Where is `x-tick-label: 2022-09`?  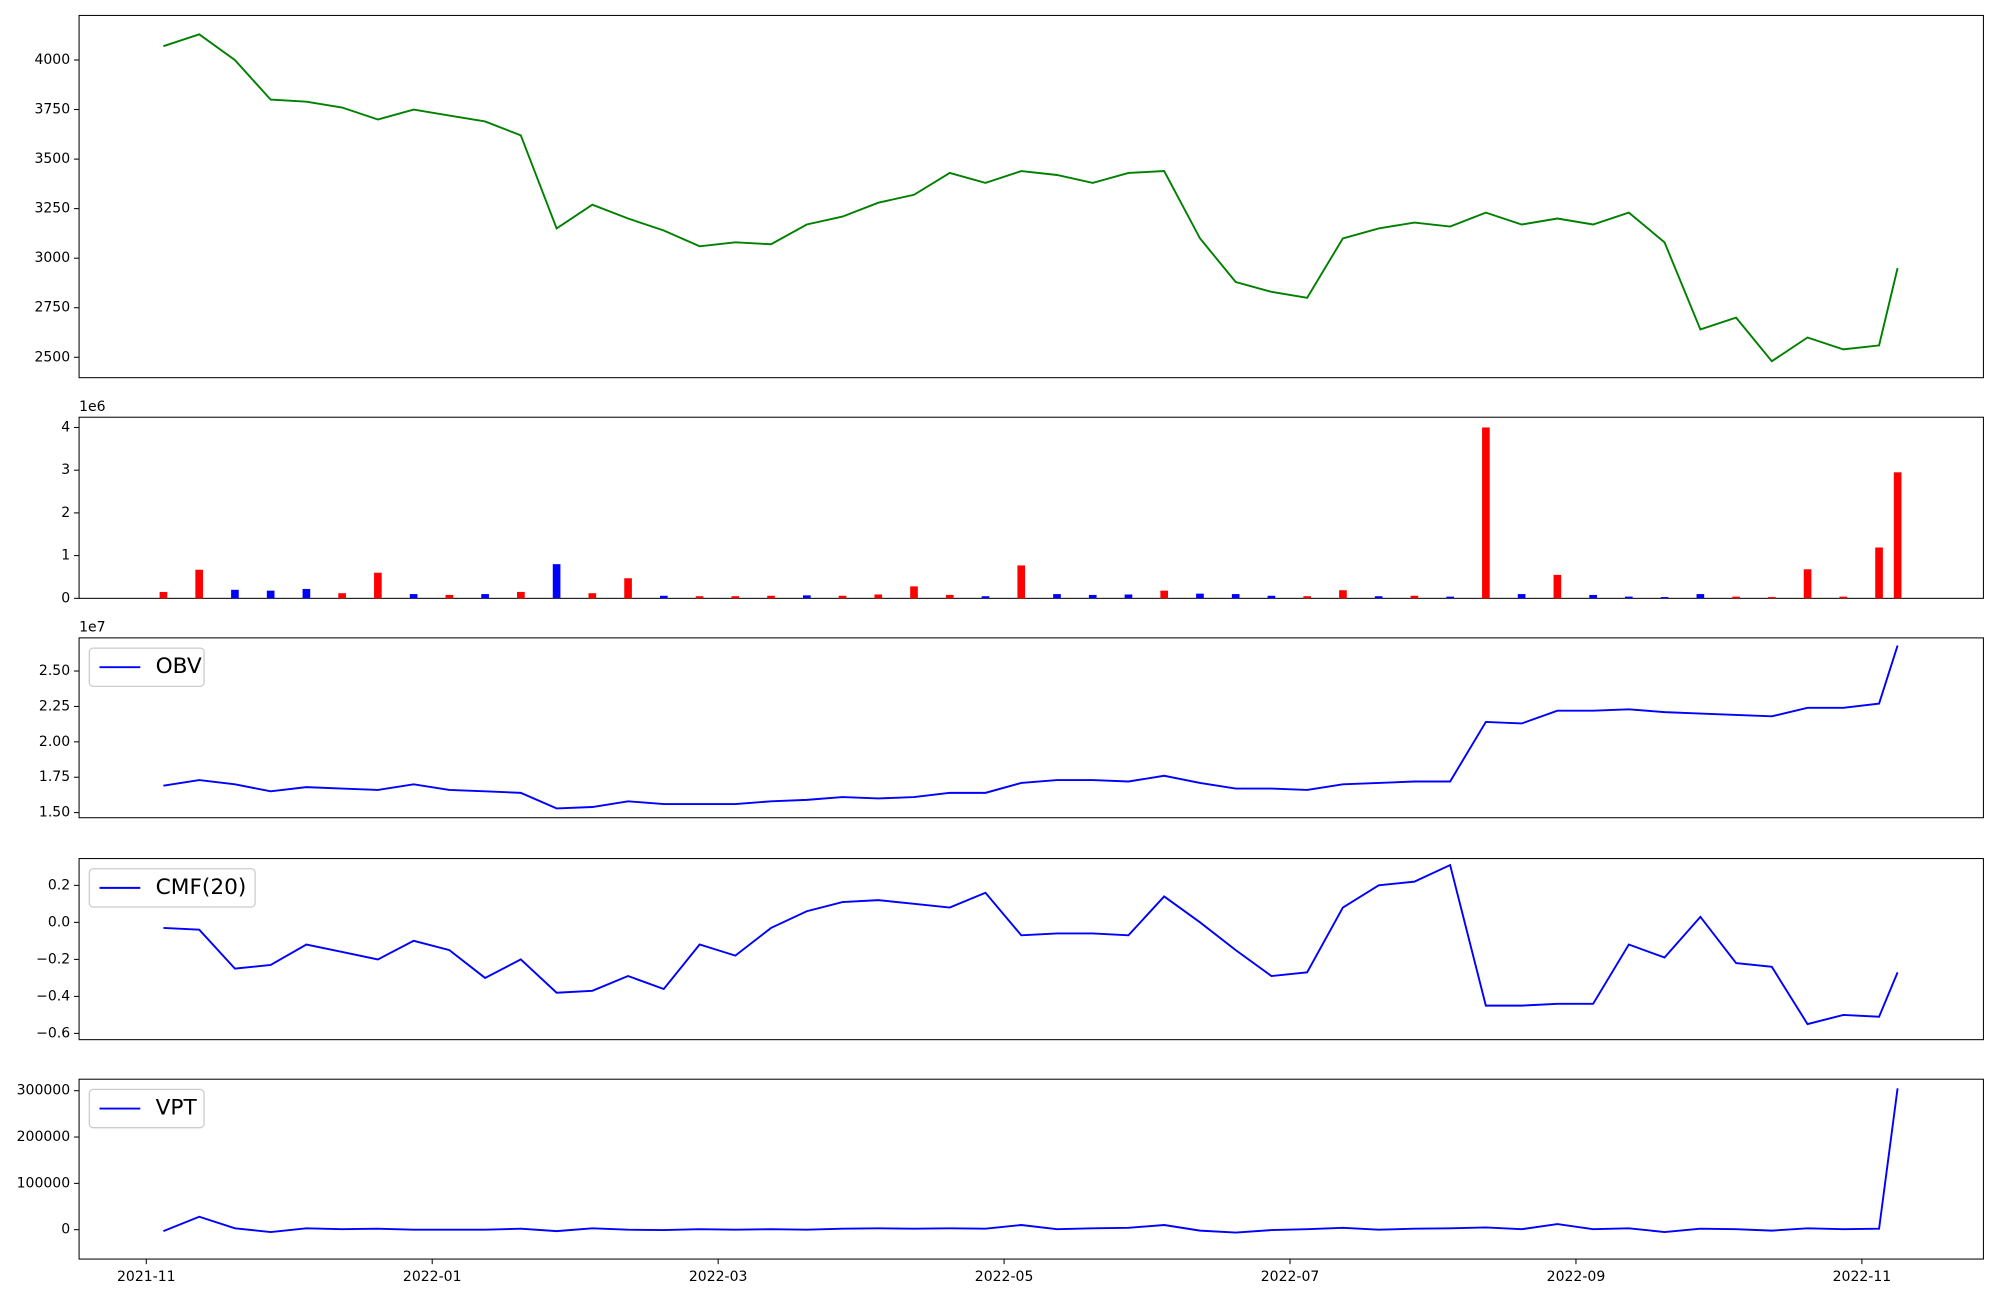
x-tick-label: 2022-09 is located at coordinates (1576, 1277).